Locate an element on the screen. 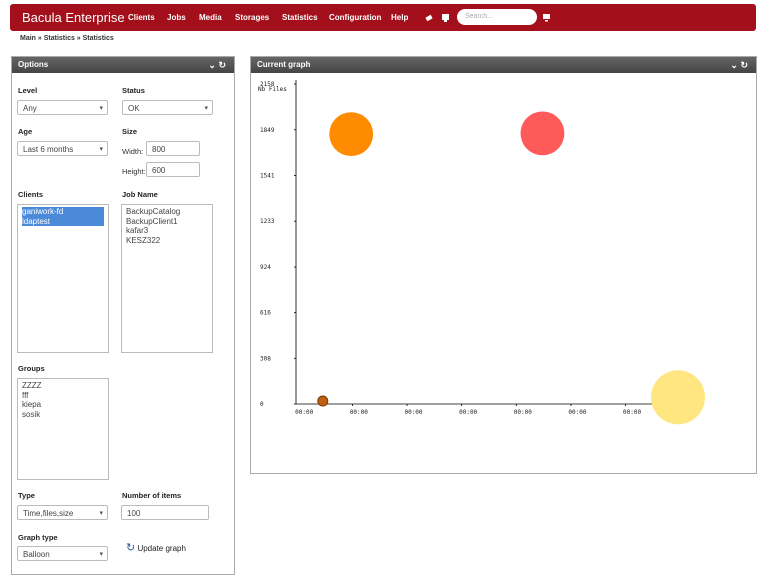  y-axis-label: Nb Files is located at coordinates (272, 89).